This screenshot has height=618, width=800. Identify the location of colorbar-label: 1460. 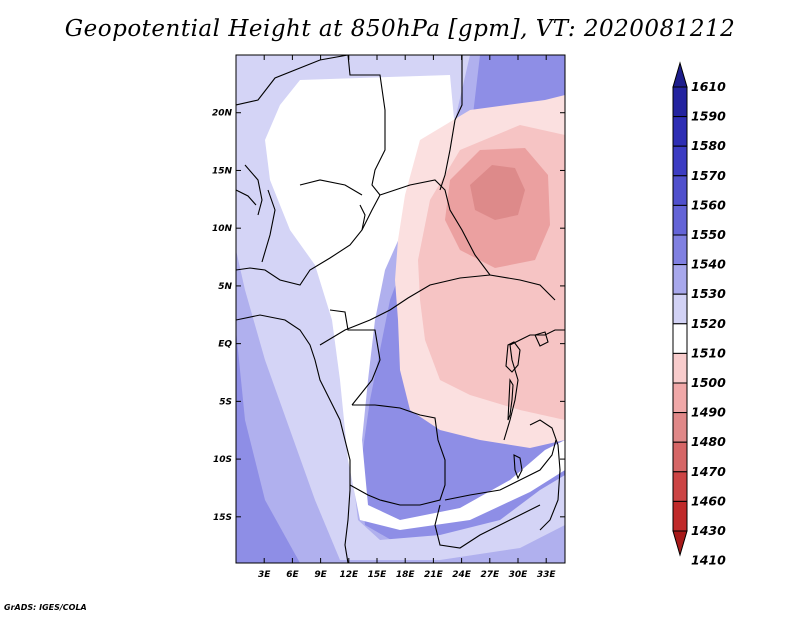
(708, 500).